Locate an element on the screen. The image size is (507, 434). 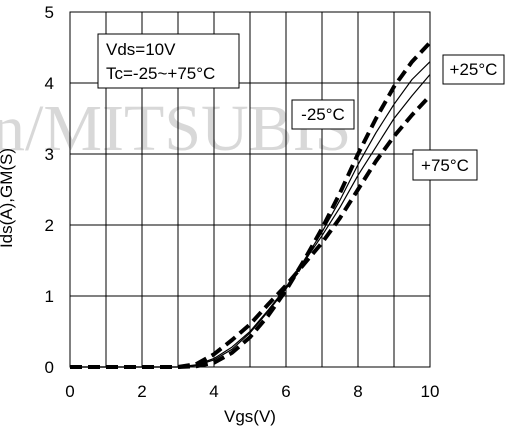
x-axis-label: Vgs(V) is located at coordinates (250, 416).